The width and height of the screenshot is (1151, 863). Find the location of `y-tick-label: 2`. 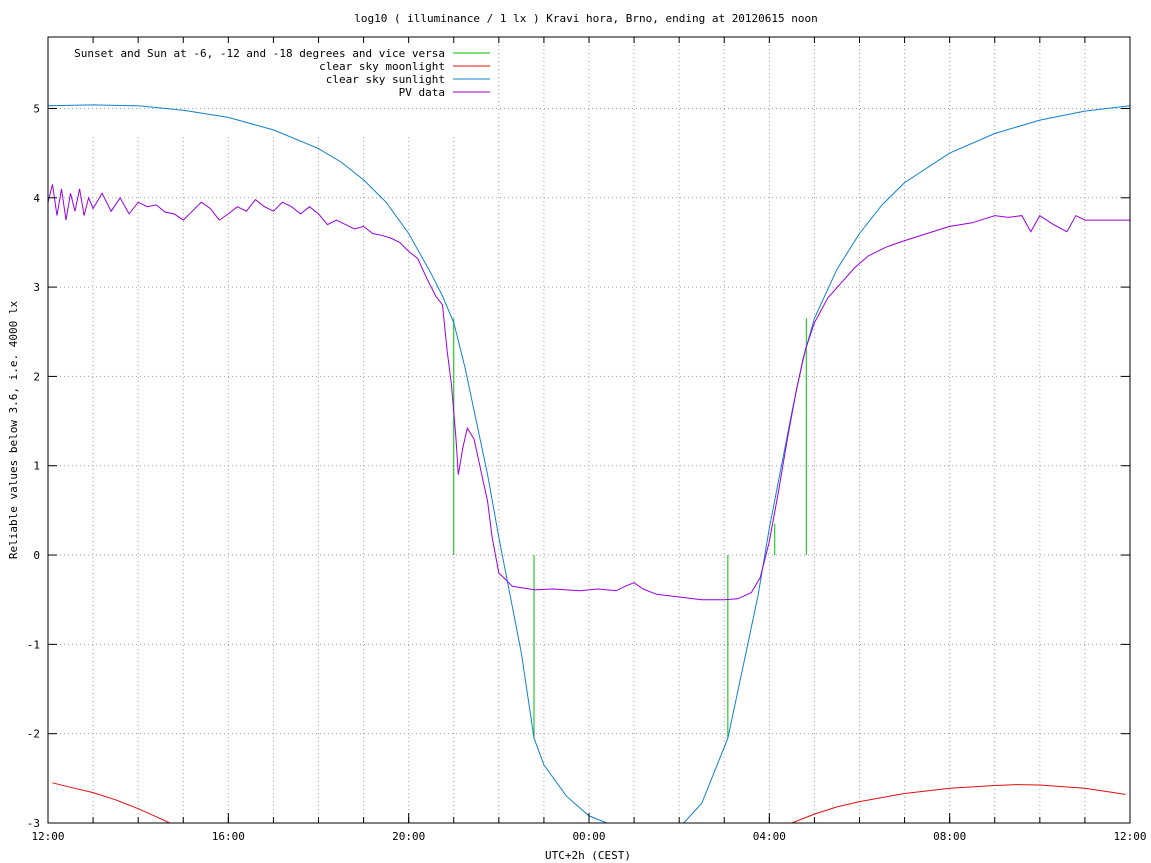

y-tick-label: 2 is located at coordinates (36, 376).